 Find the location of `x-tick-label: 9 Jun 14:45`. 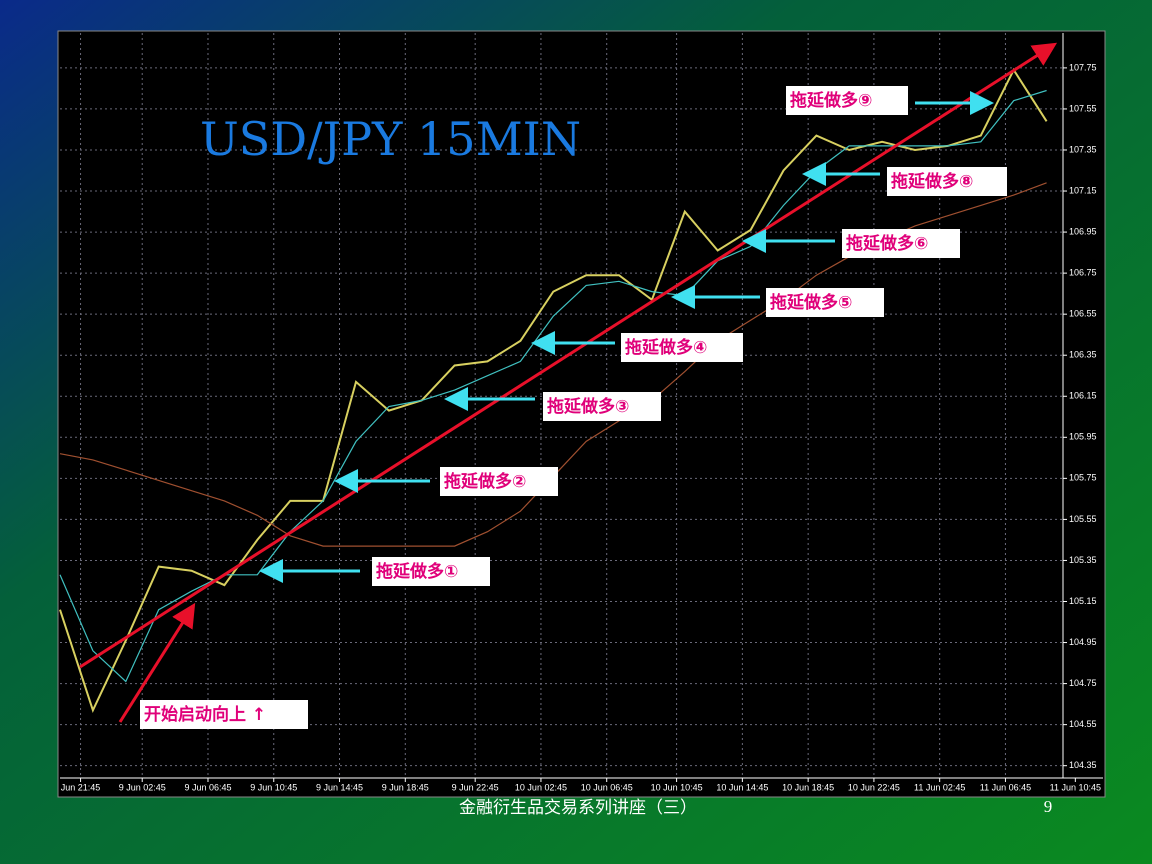

x-tick-label: 9 Jun 14:45 is located at coordinates (339, 787).